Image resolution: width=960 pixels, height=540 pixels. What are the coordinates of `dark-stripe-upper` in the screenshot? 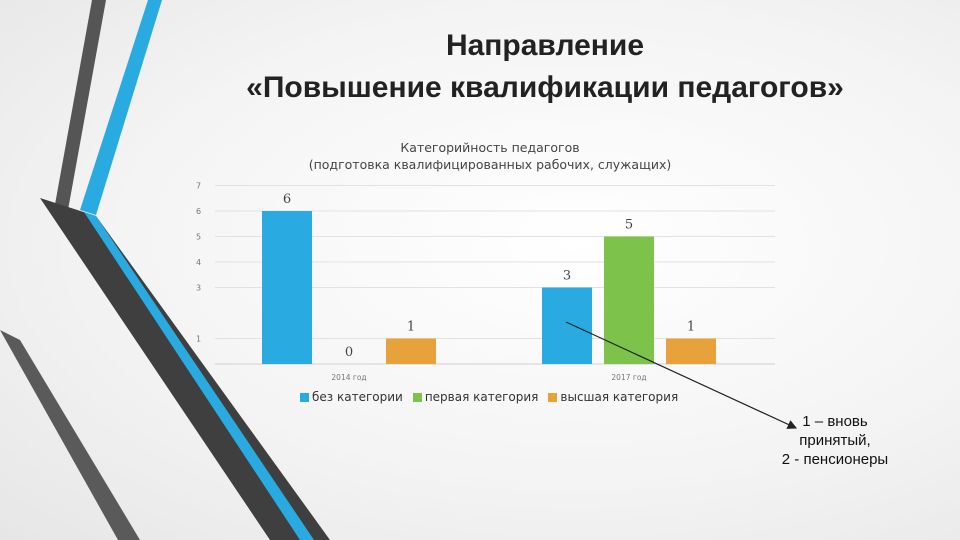 It's located at (80, 105).